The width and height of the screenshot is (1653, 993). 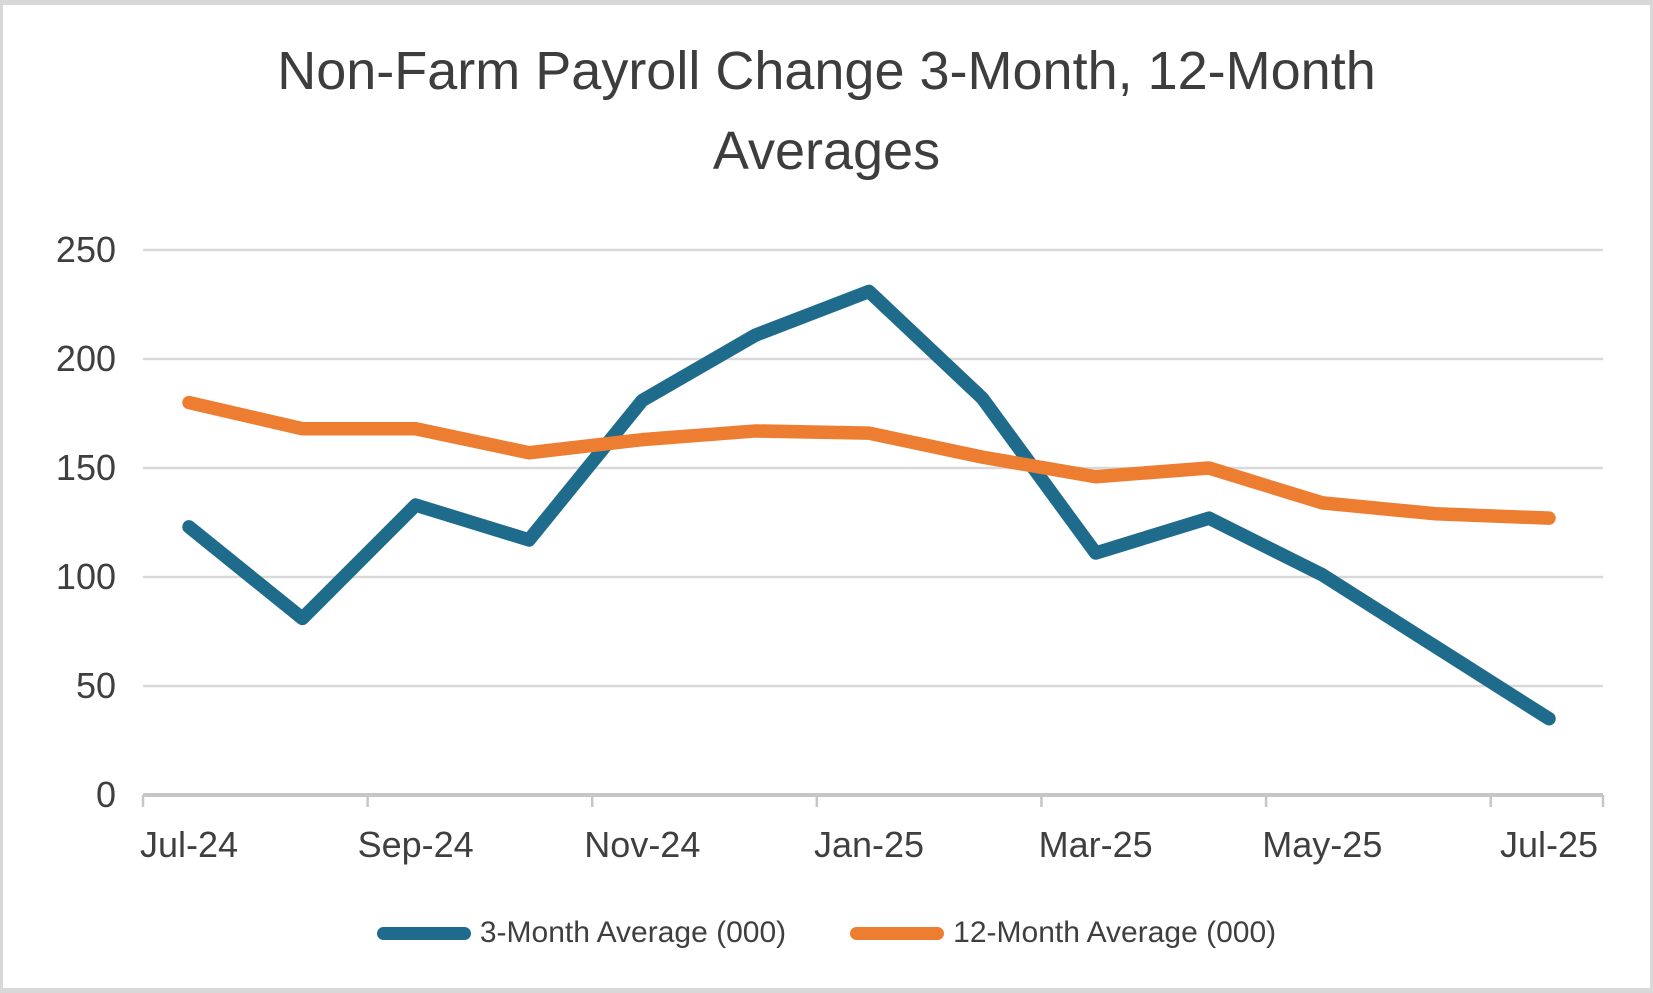 What do you see at coordinates (86, 358) in the screenshot?
I see `y-axis-label: 200` at bounding box center [86, 358].